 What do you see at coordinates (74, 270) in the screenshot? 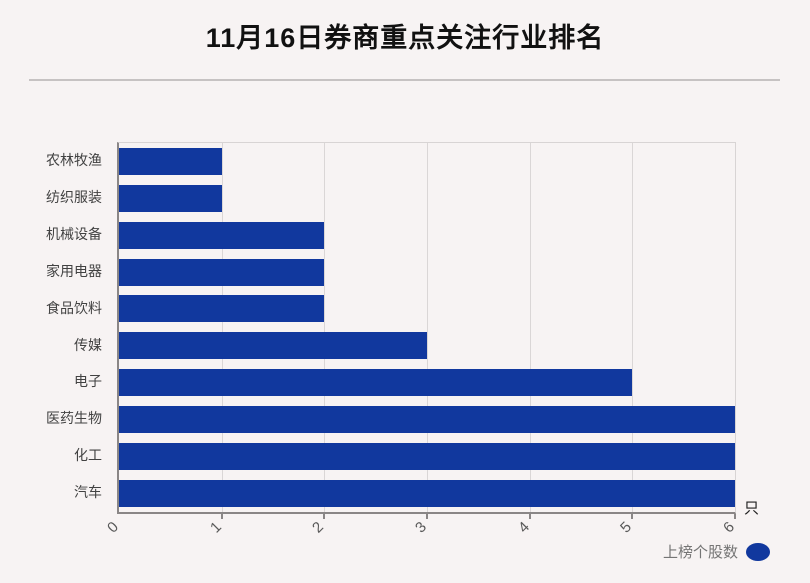
I see `category-label: 家用电器` at bounding box center [74, 270].